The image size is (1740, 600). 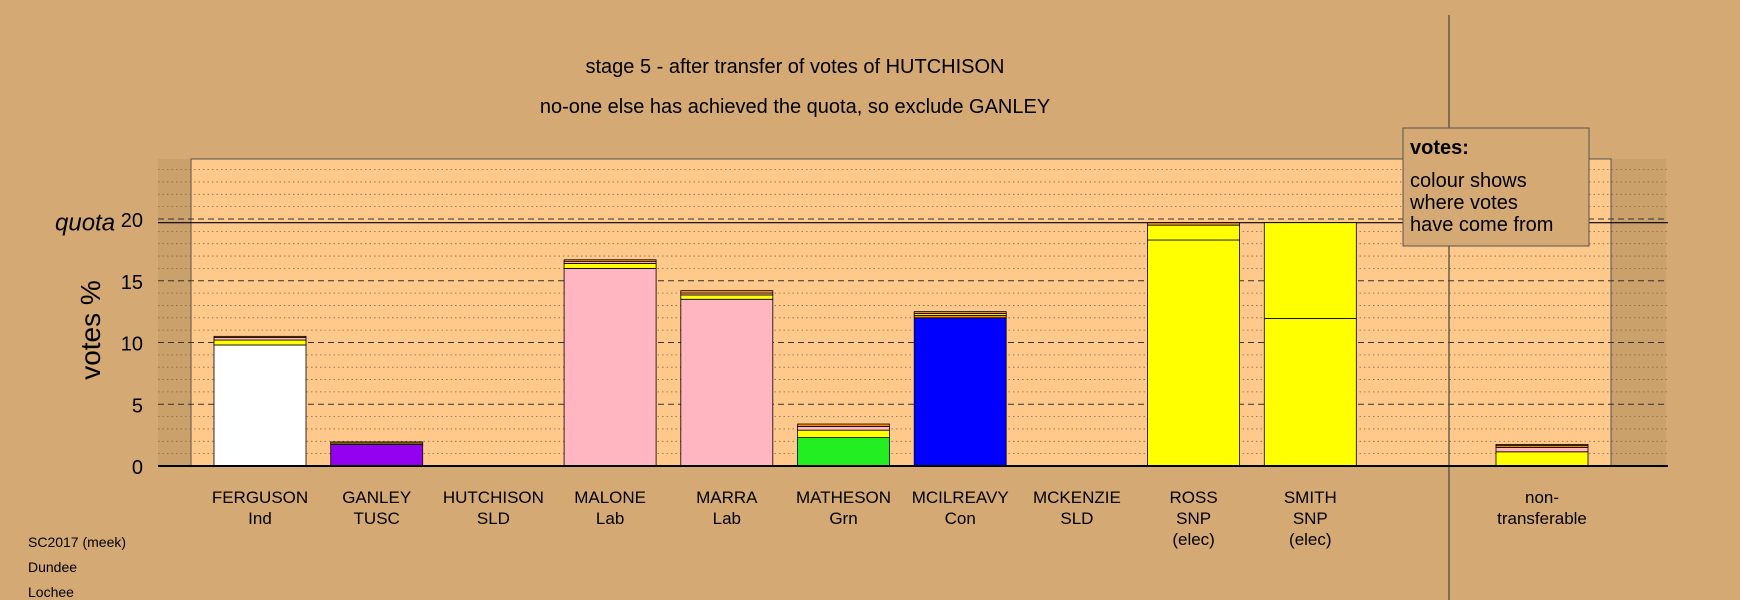 What do you see at coordinates (610, 497) in the screenshot?
I see `x-tick-label: MALONE` at bounding box center [610, 497].